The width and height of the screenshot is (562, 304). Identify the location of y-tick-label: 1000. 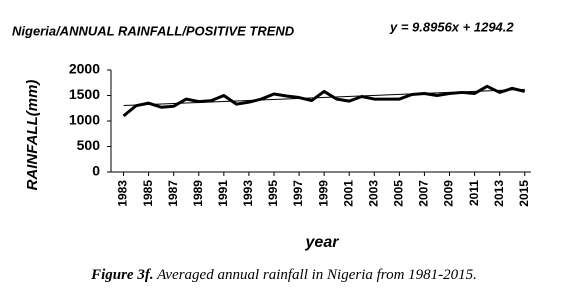
(84, 120).